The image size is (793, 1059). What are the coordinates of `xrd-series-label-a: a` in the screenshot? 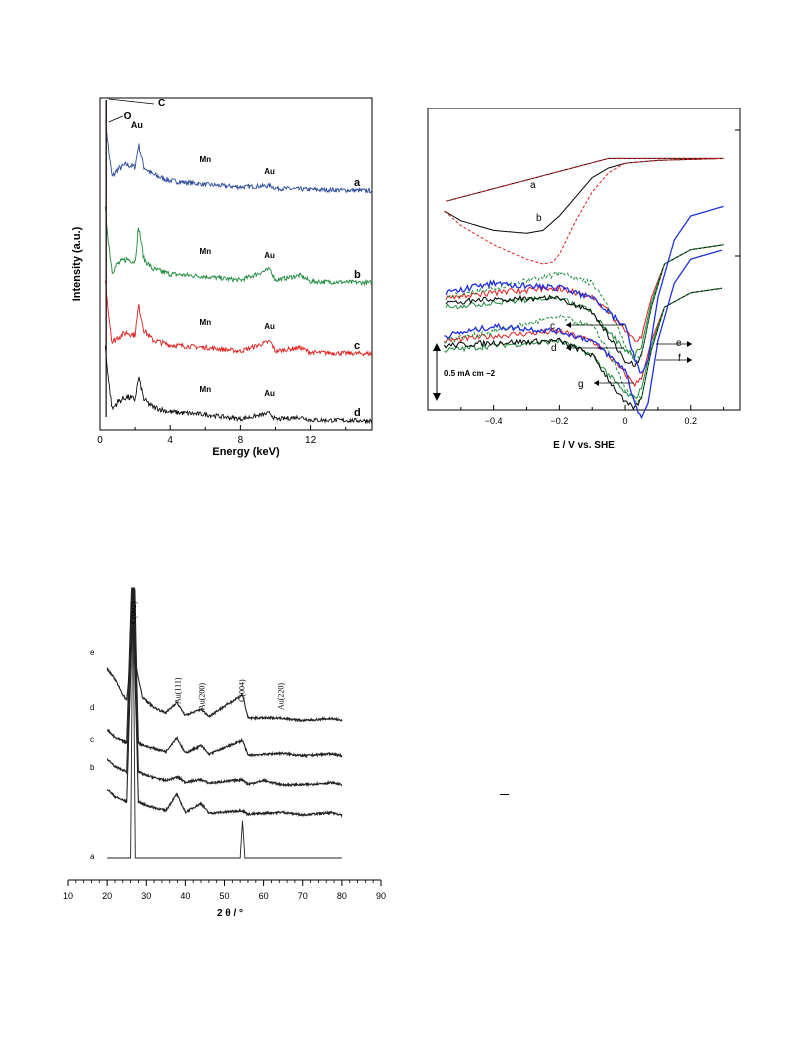 It's located at (92, 856).